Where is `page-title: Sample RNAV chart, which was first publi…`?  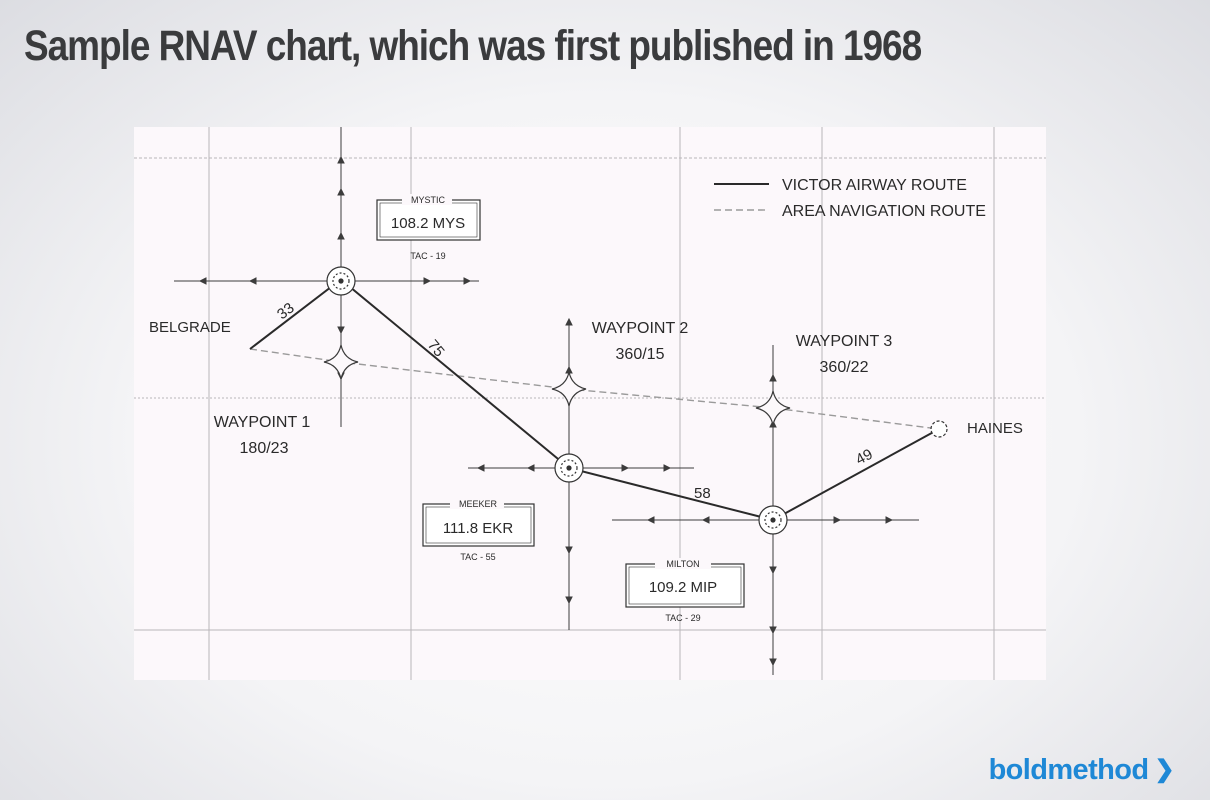
page-title: Sample RNAV chart, which was first publi… is located at coordinates (473, 46).